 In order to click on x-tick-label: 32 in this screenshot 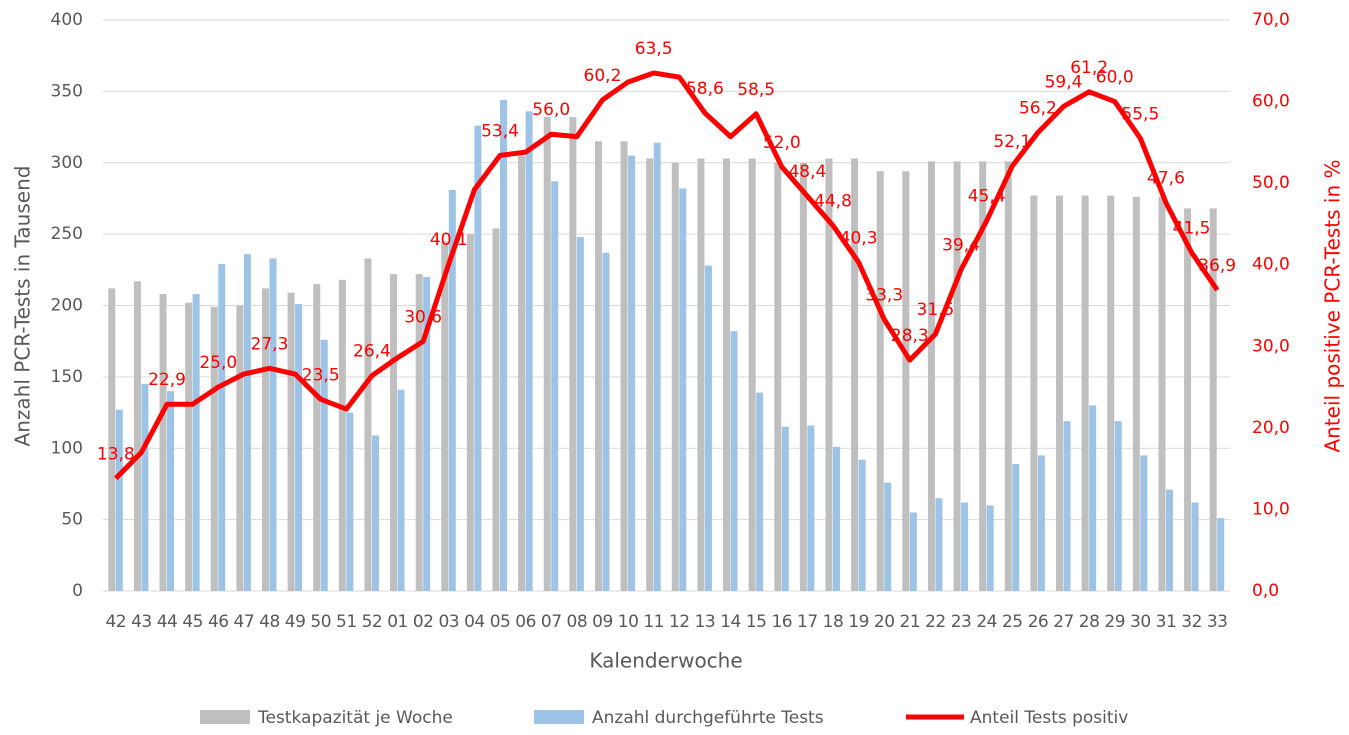, I will do `click(1191, 622)`.